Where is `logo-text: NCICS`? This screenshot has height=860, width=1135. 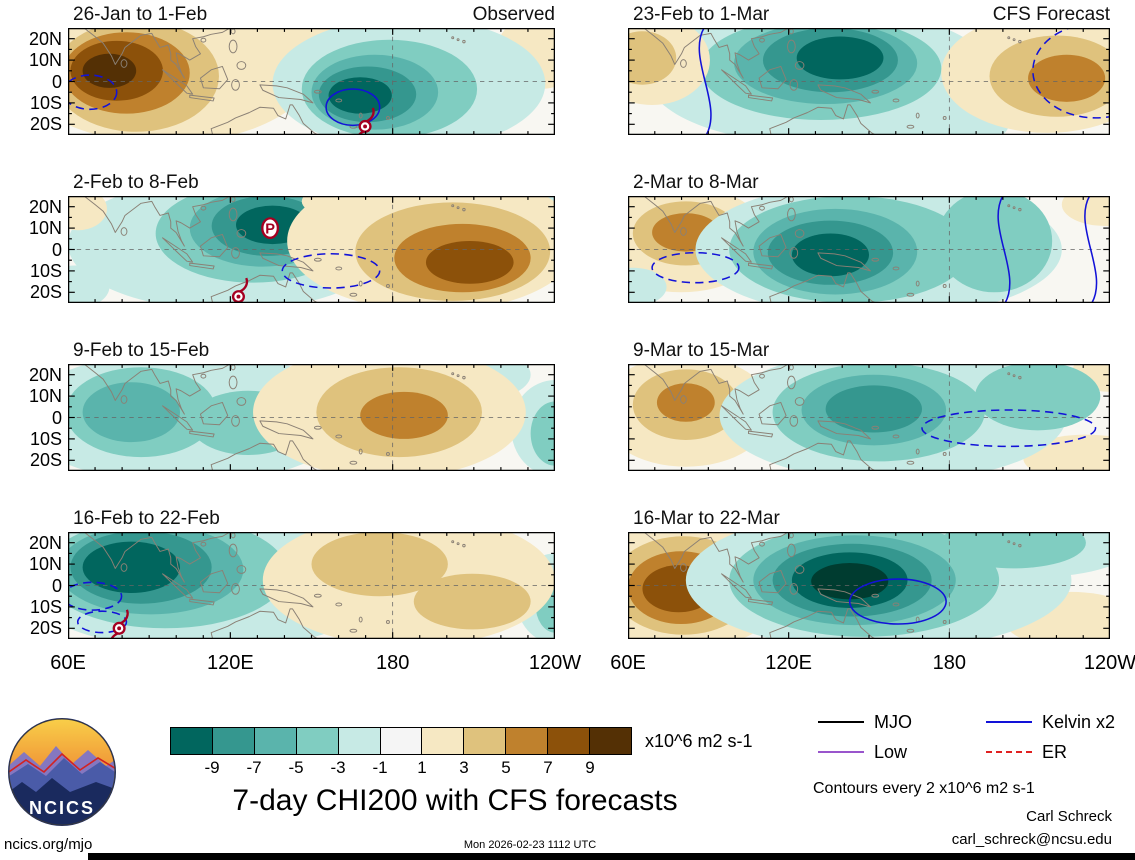
logo-text: NCICS is located at coordinates (62, 808).